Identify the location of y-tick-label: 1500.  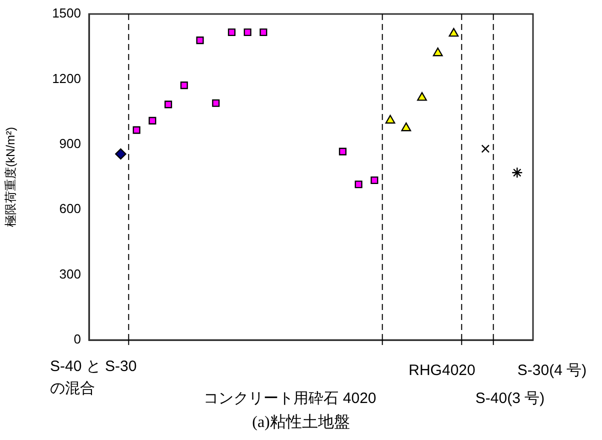
(66, 13).